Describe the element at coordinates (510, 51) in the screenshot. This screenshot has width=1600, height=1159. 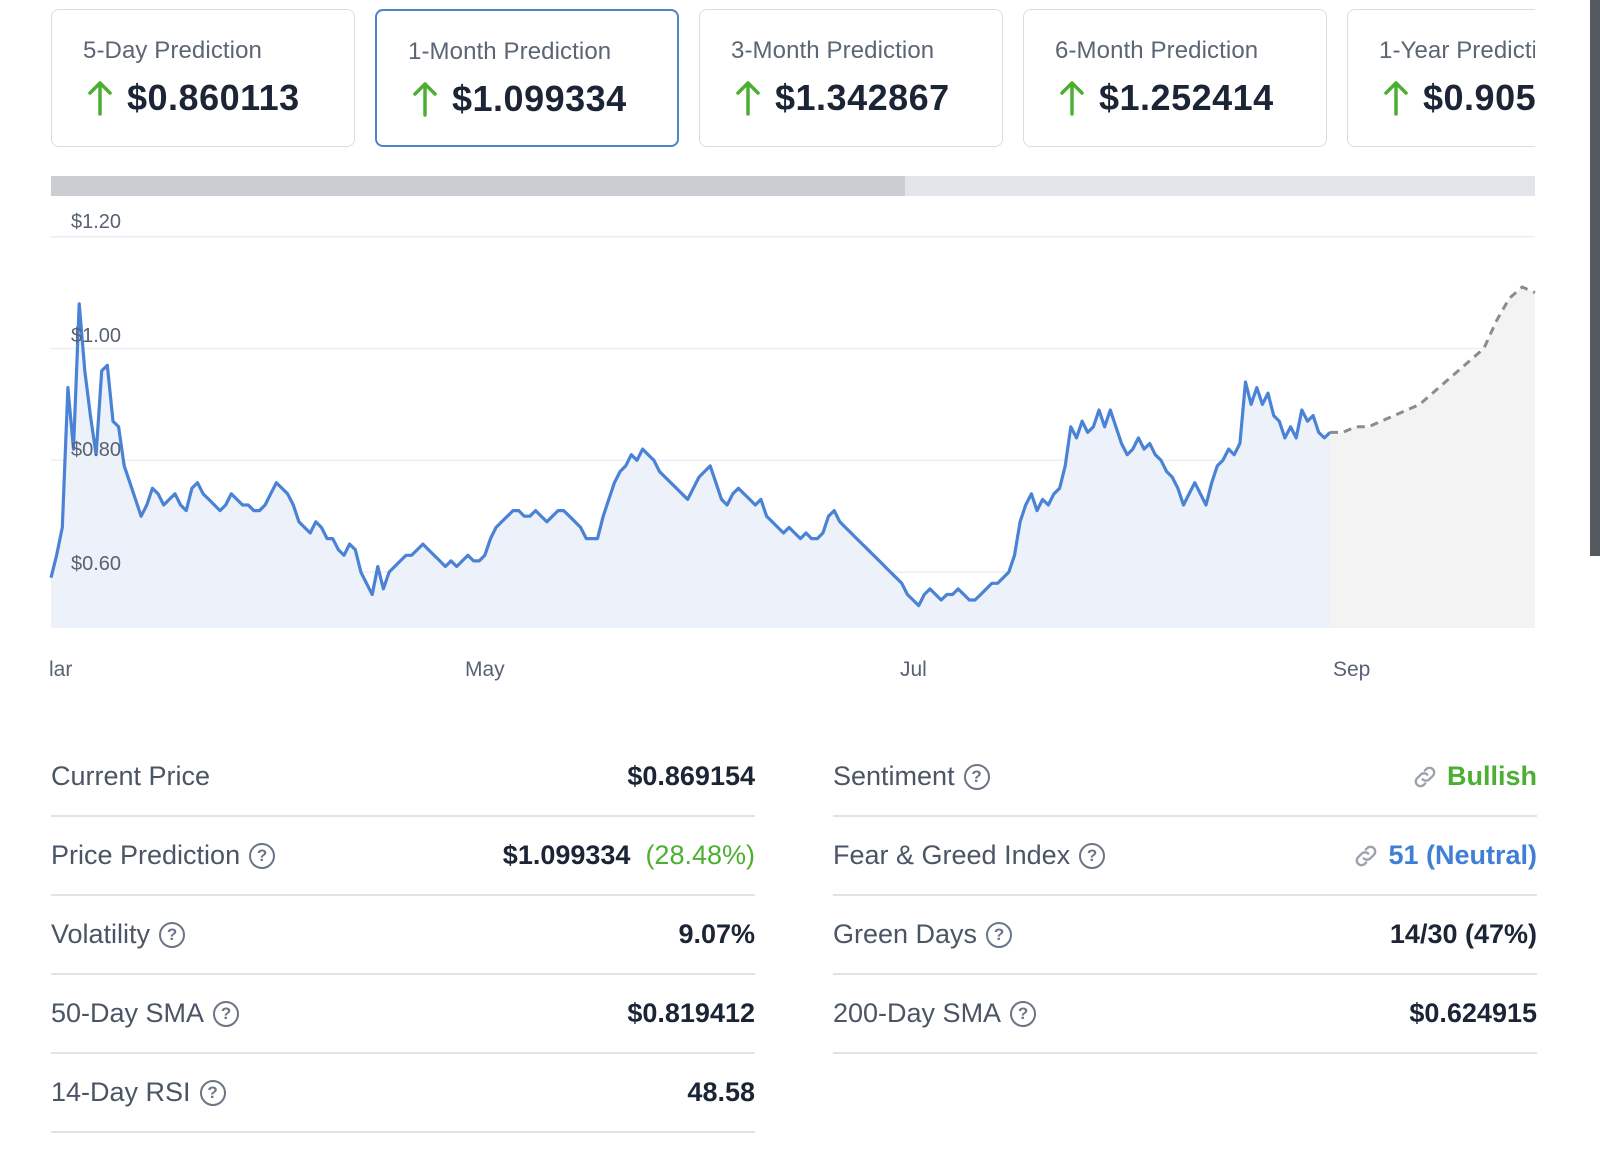
I see `card-label: 1-Month Prediction` at that location.